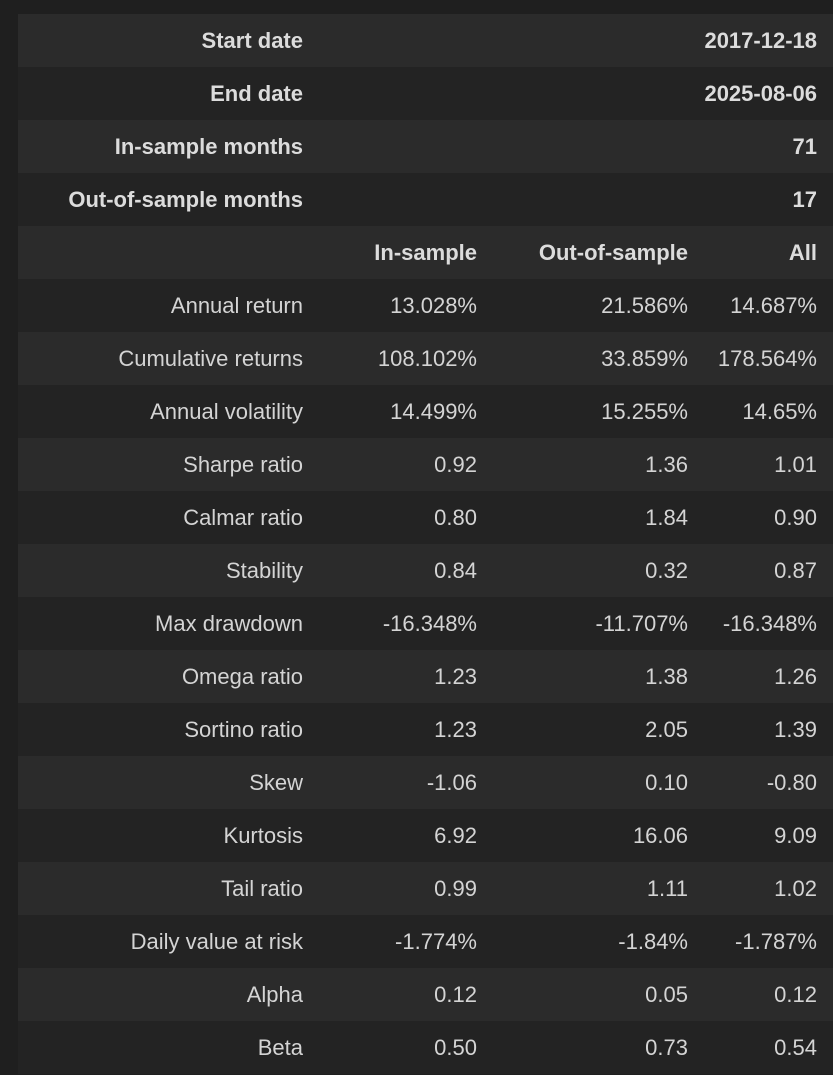  Describe the element at coordinates (425, 464) in the screenshot. I see `table-row: Sharpe ratio 0.92 1.36 1.01` at that location.